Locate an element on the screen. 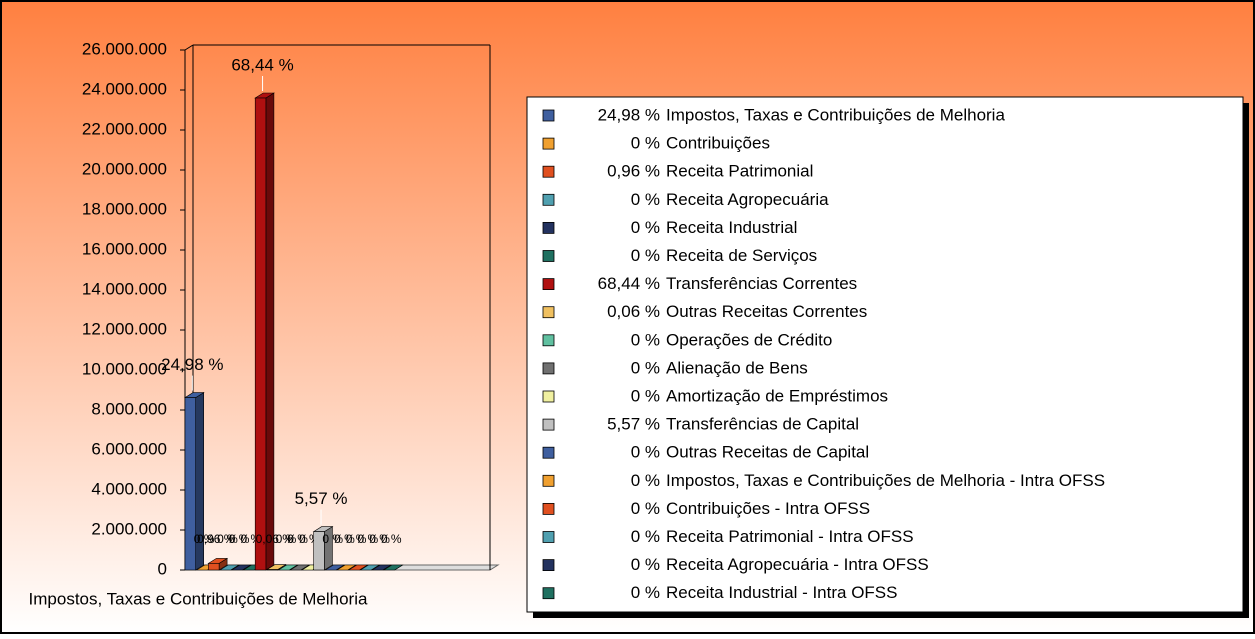  legend-label: Amortização de Empréstimos is located at coordinates (777, 395).